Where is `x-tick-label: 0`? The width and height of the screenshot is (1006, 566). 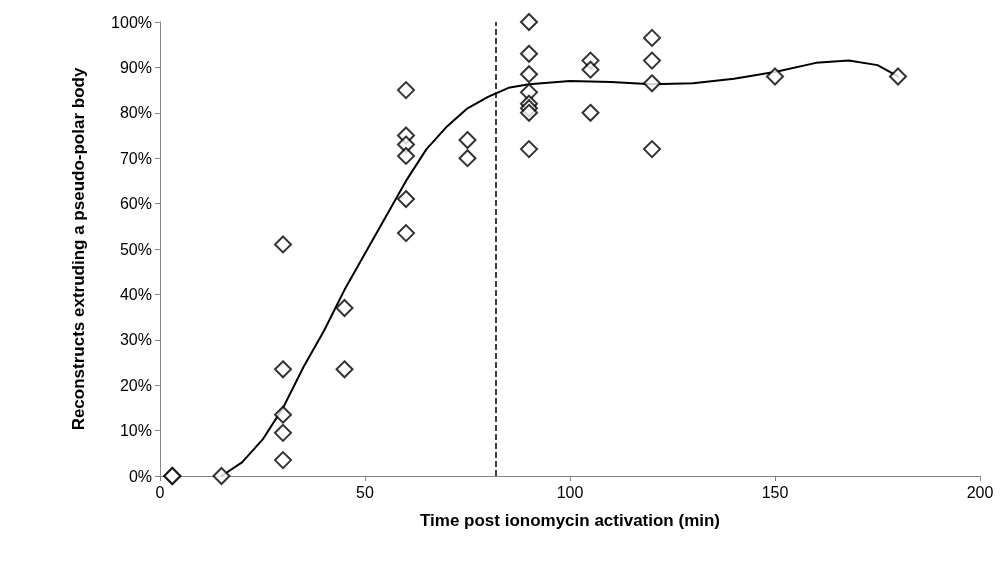 x-tick-label: 0 is located at coordinates (160, 492).